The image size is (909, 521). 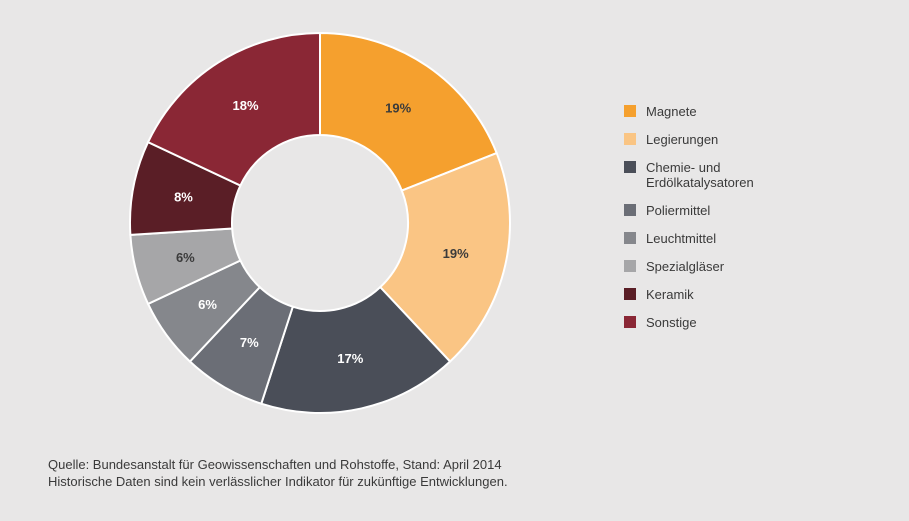 I want to click on slice-value-label: 18%, so click(x=246, y=105).